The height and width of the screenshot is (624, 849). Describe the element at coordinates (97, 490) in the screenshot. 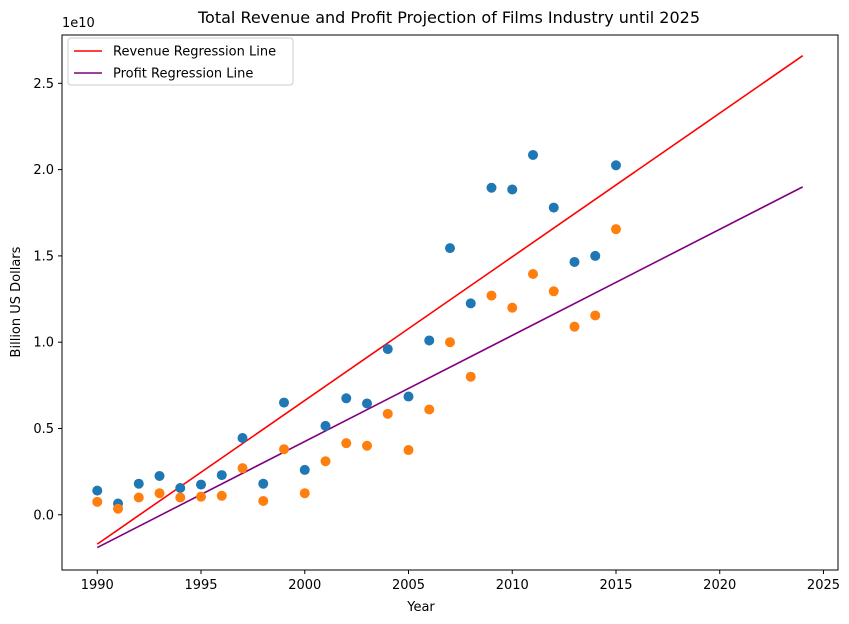

I see `revenue-point-1990` at that location.